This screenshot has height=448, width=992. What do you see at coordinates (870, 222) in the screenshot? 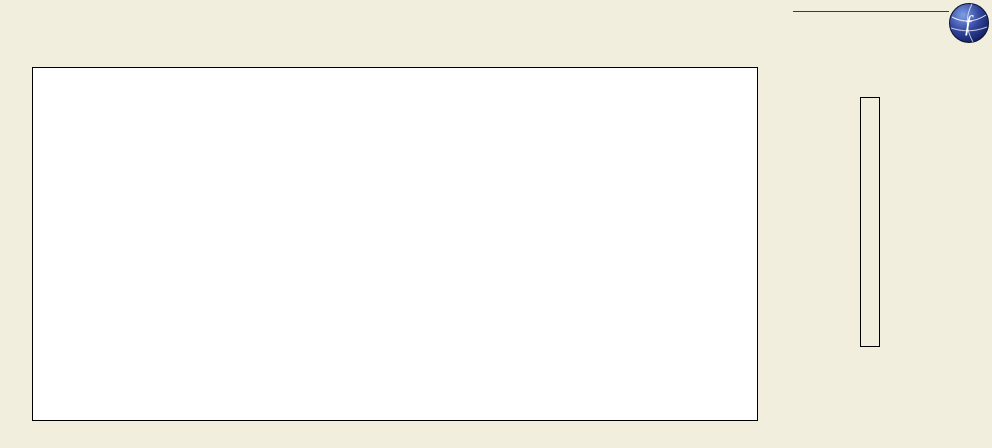
I see `colorbar` at bounding box center [870, 222].